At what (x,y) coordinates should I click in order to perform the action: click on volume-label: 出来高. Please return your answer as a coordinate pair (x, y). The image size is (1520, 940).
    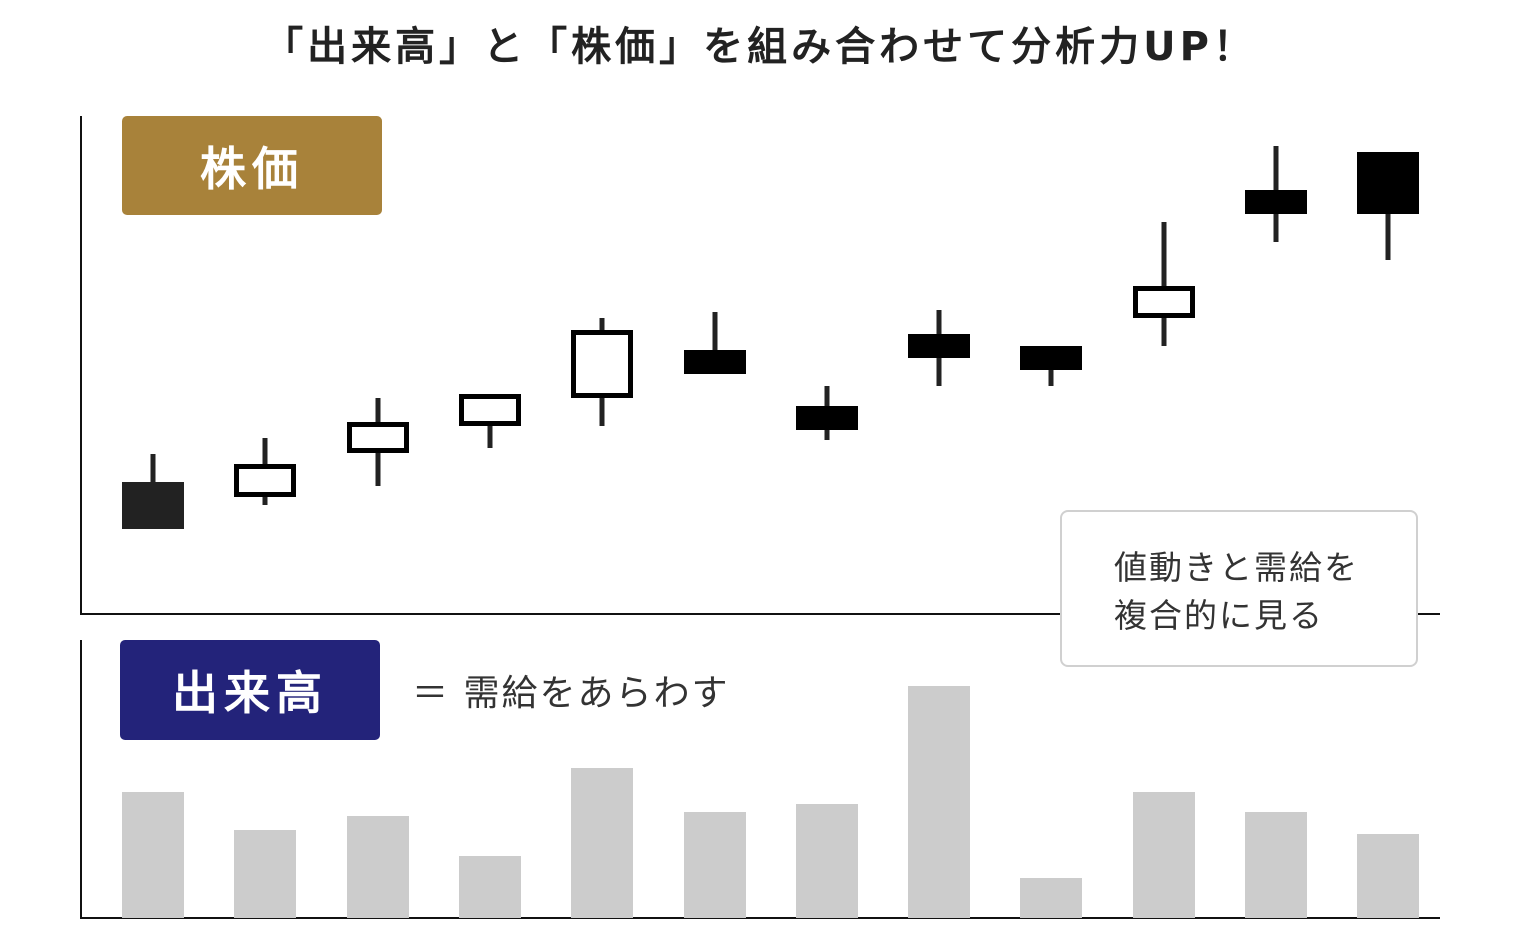
    Looking at the image, I should click on (250, 690).